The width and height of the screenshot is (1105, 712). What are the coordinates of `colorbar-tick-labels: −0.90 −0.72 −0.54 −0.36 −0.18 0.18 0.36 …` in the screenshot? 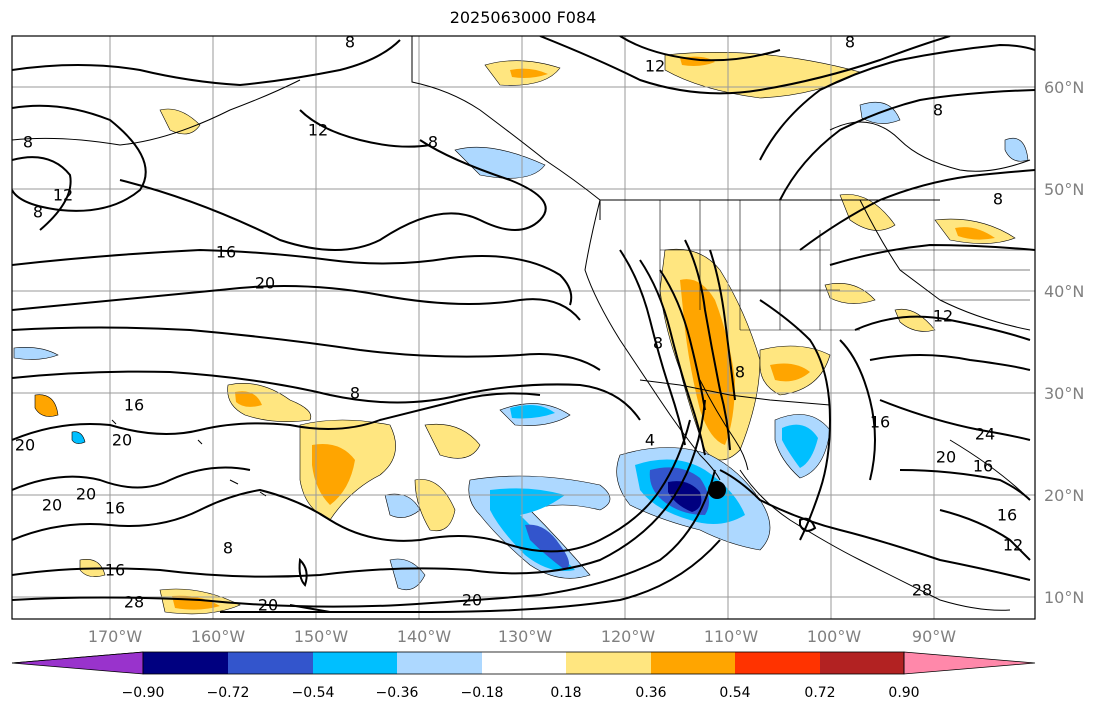 It's located at (521, 693).